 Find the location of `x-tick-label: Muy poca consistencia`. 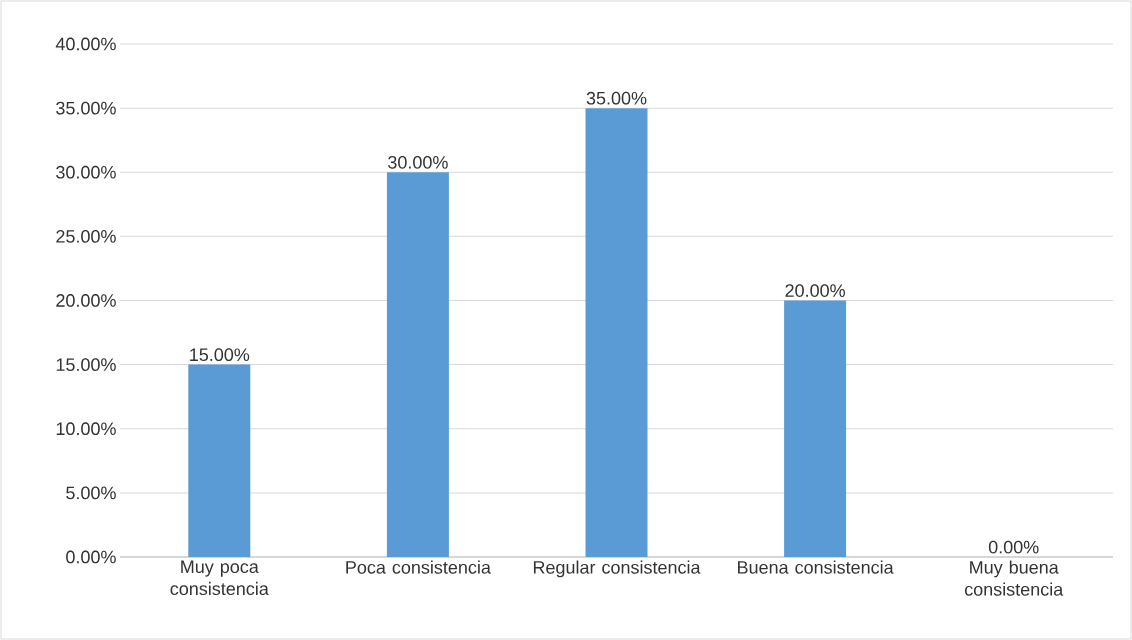

x-tick-label: Muy poca consistencia is located at coordinates (219, 578).